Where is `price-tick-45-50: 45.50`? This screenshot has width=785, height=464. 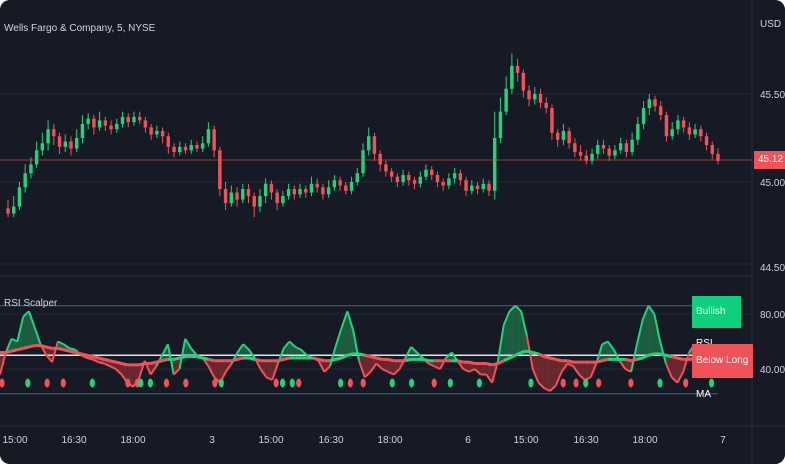
price-tick-45-50: 45.50 is located at coordinates (772, 95).